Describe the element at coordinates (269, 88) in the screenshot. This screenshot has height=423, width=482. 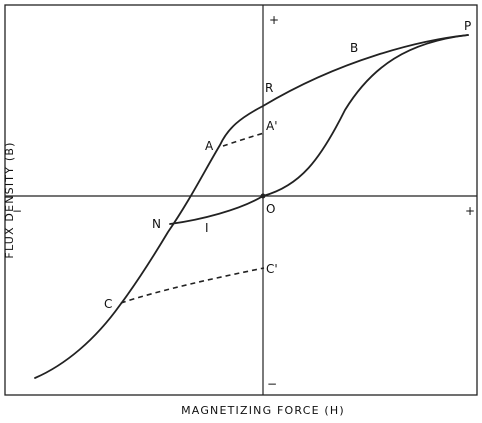
I see `label-r: R` at that location.